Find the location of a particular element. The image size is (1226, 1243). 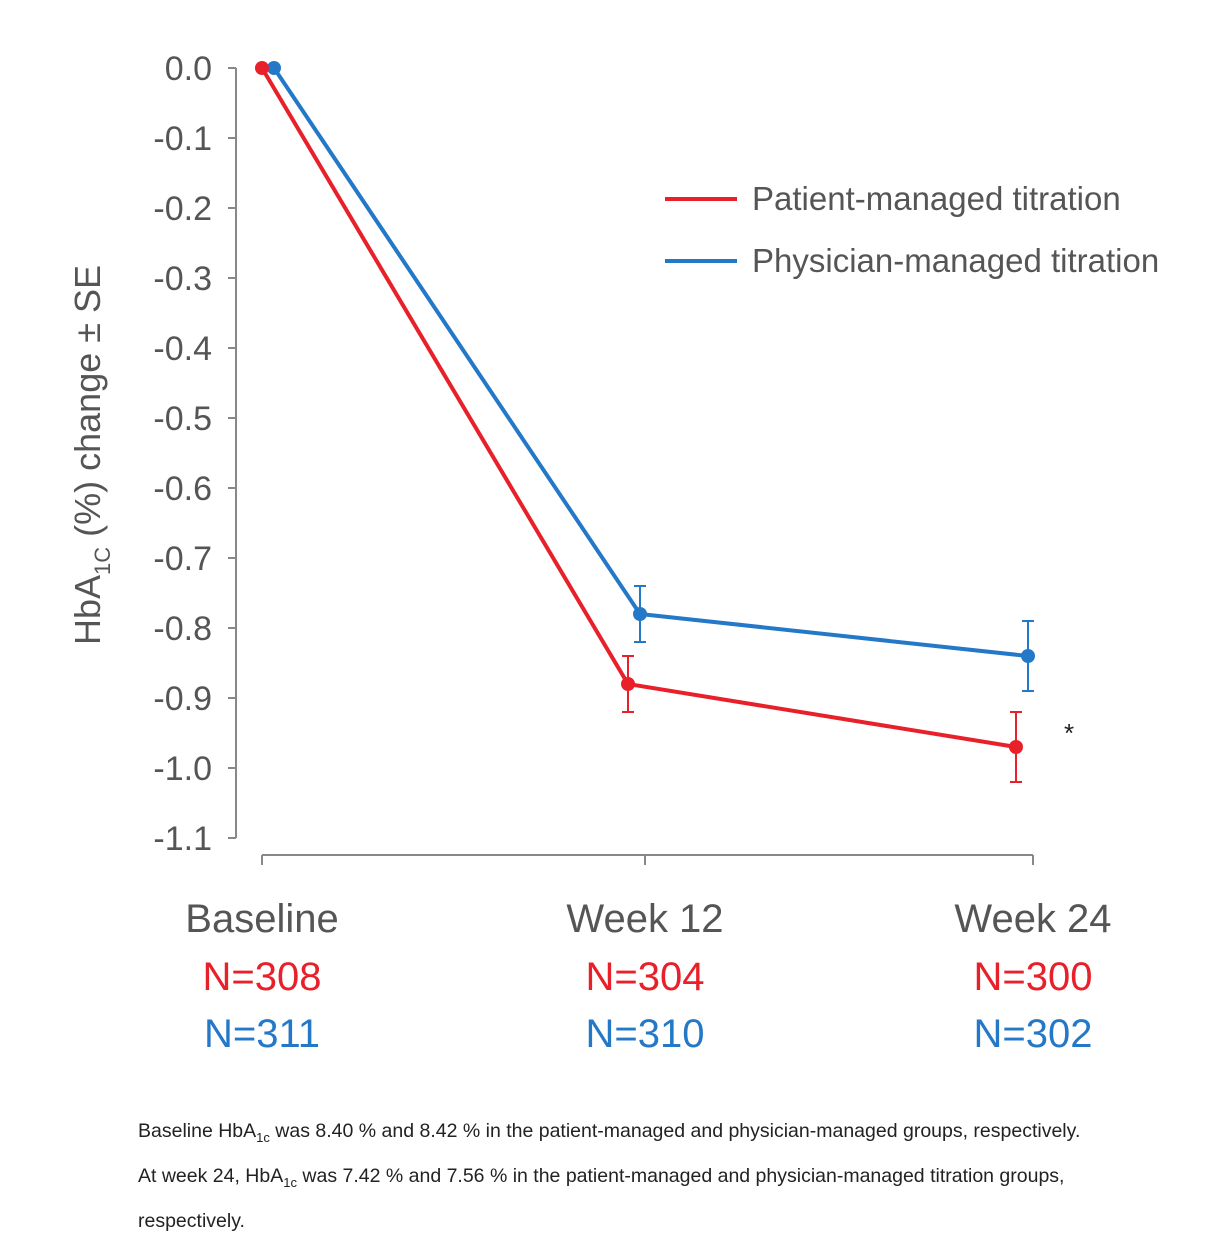

y-tick-label: -0.5 is located at coordinates (182, 419).